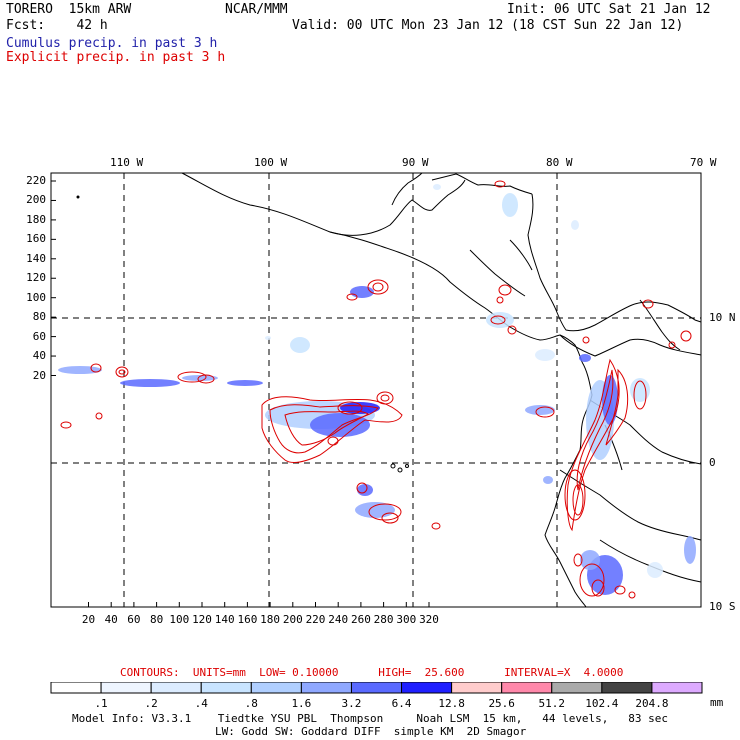 The width and height of the screenshot is (740, 740). I want to click on colorbar-unit: mm, so click(717, 702).